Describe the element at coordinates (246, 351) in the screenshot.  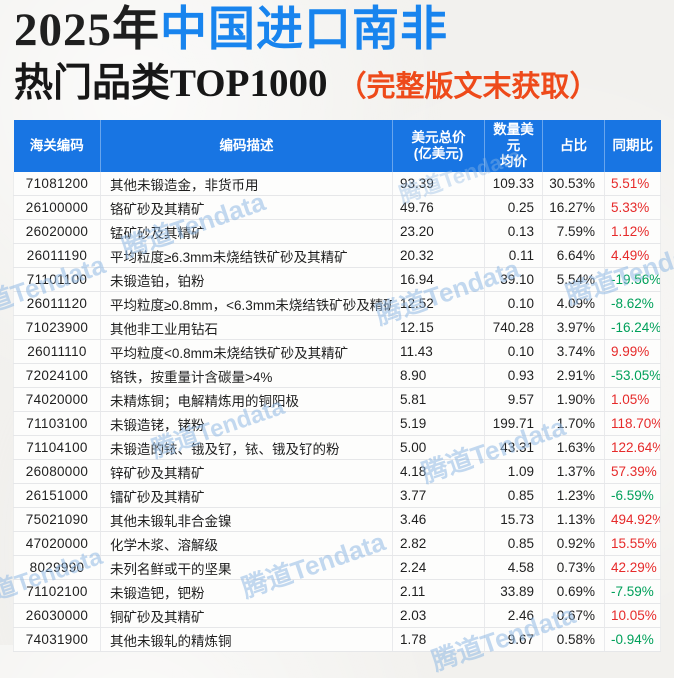
I see `cell-code-description: 平均粒度<0.8mm未烧结铁矿砂及其精矿` at that location.